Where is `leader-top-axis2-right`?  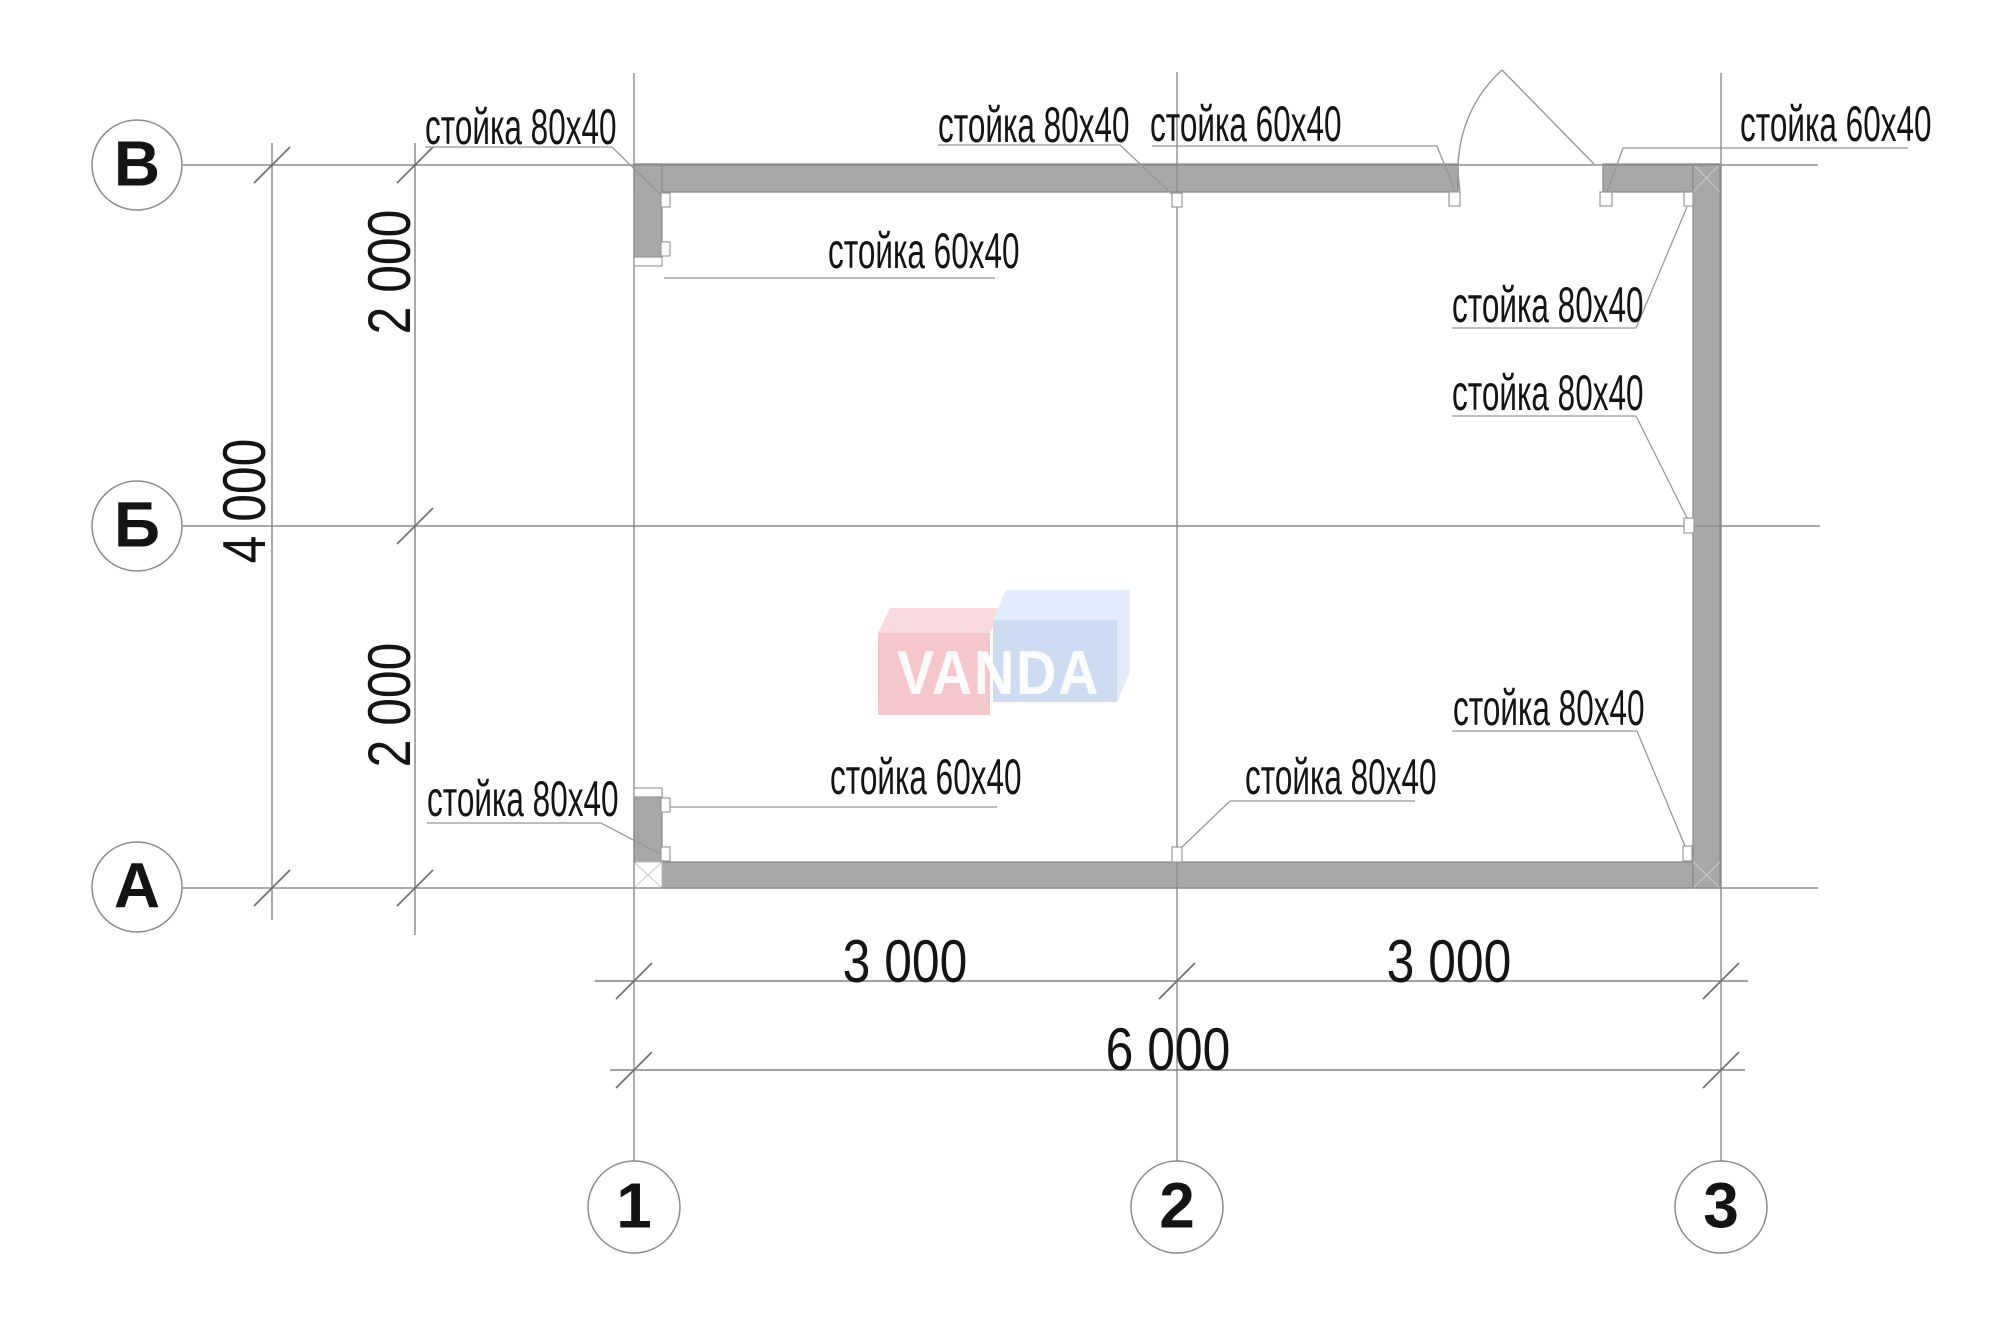
leader-top-axis2-right is located at coordinates (1304, 168).